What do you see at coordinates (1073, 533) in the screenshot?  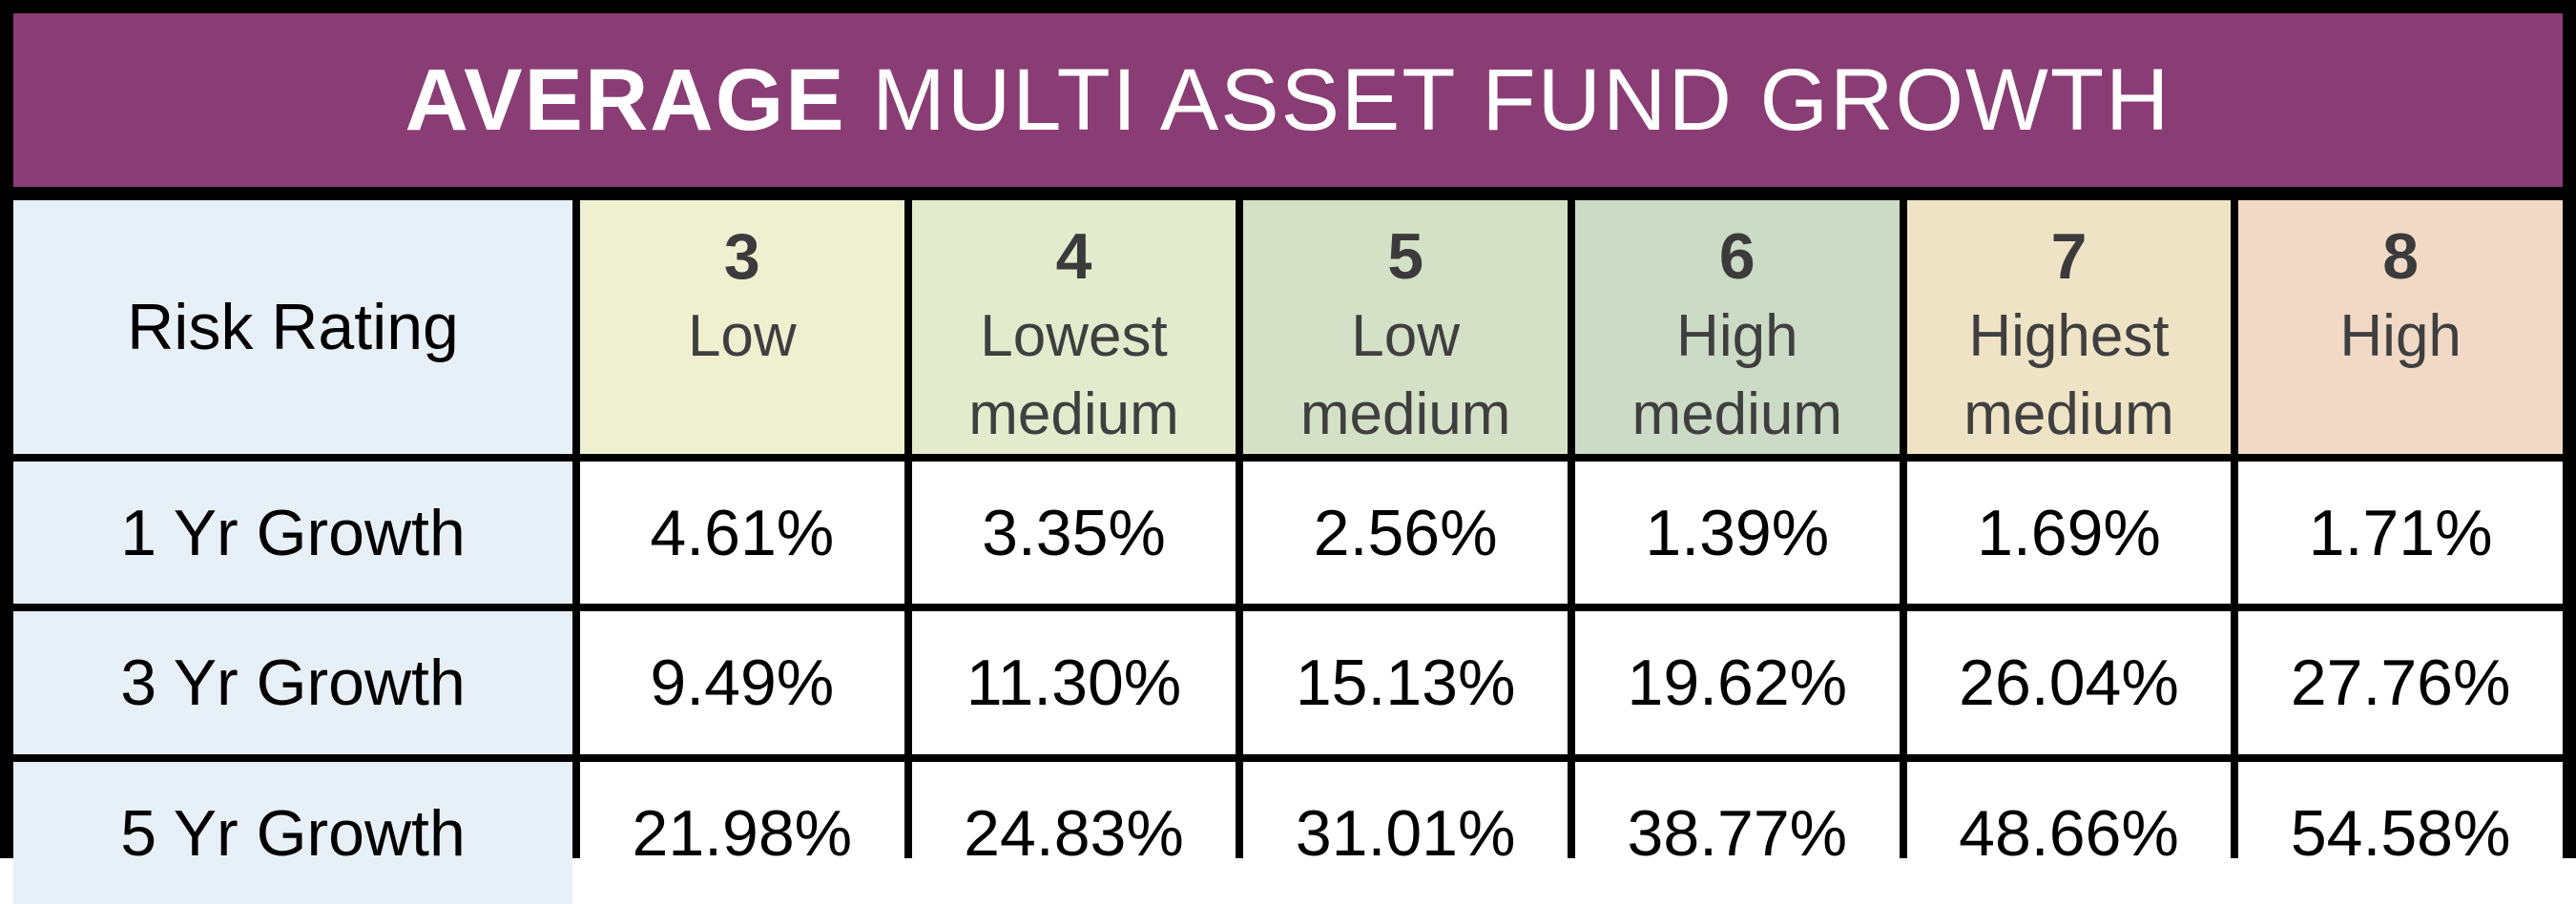 I see `value-1yr-risk4: 3.35%` at bounding box center [1073, 533].